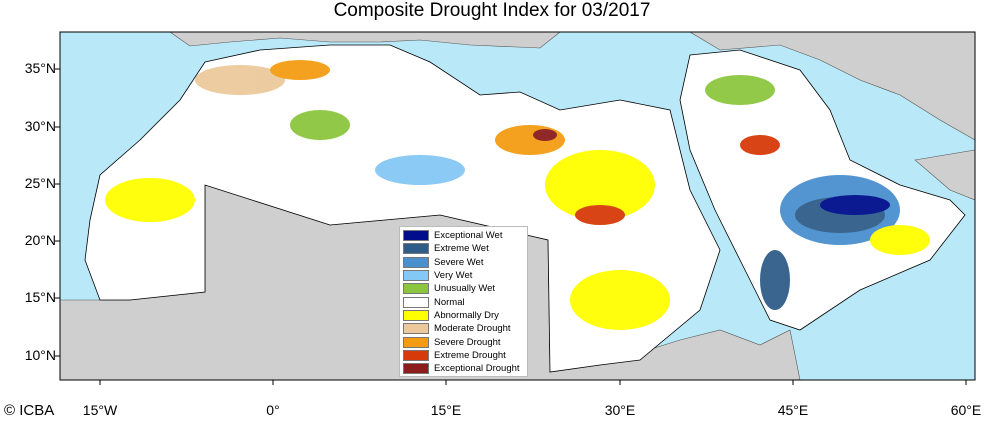  What do you see at coordinates (470, 355) in the screenshot?
I see `legend-label: Extreme Drought` at bounding box center [470, 355].